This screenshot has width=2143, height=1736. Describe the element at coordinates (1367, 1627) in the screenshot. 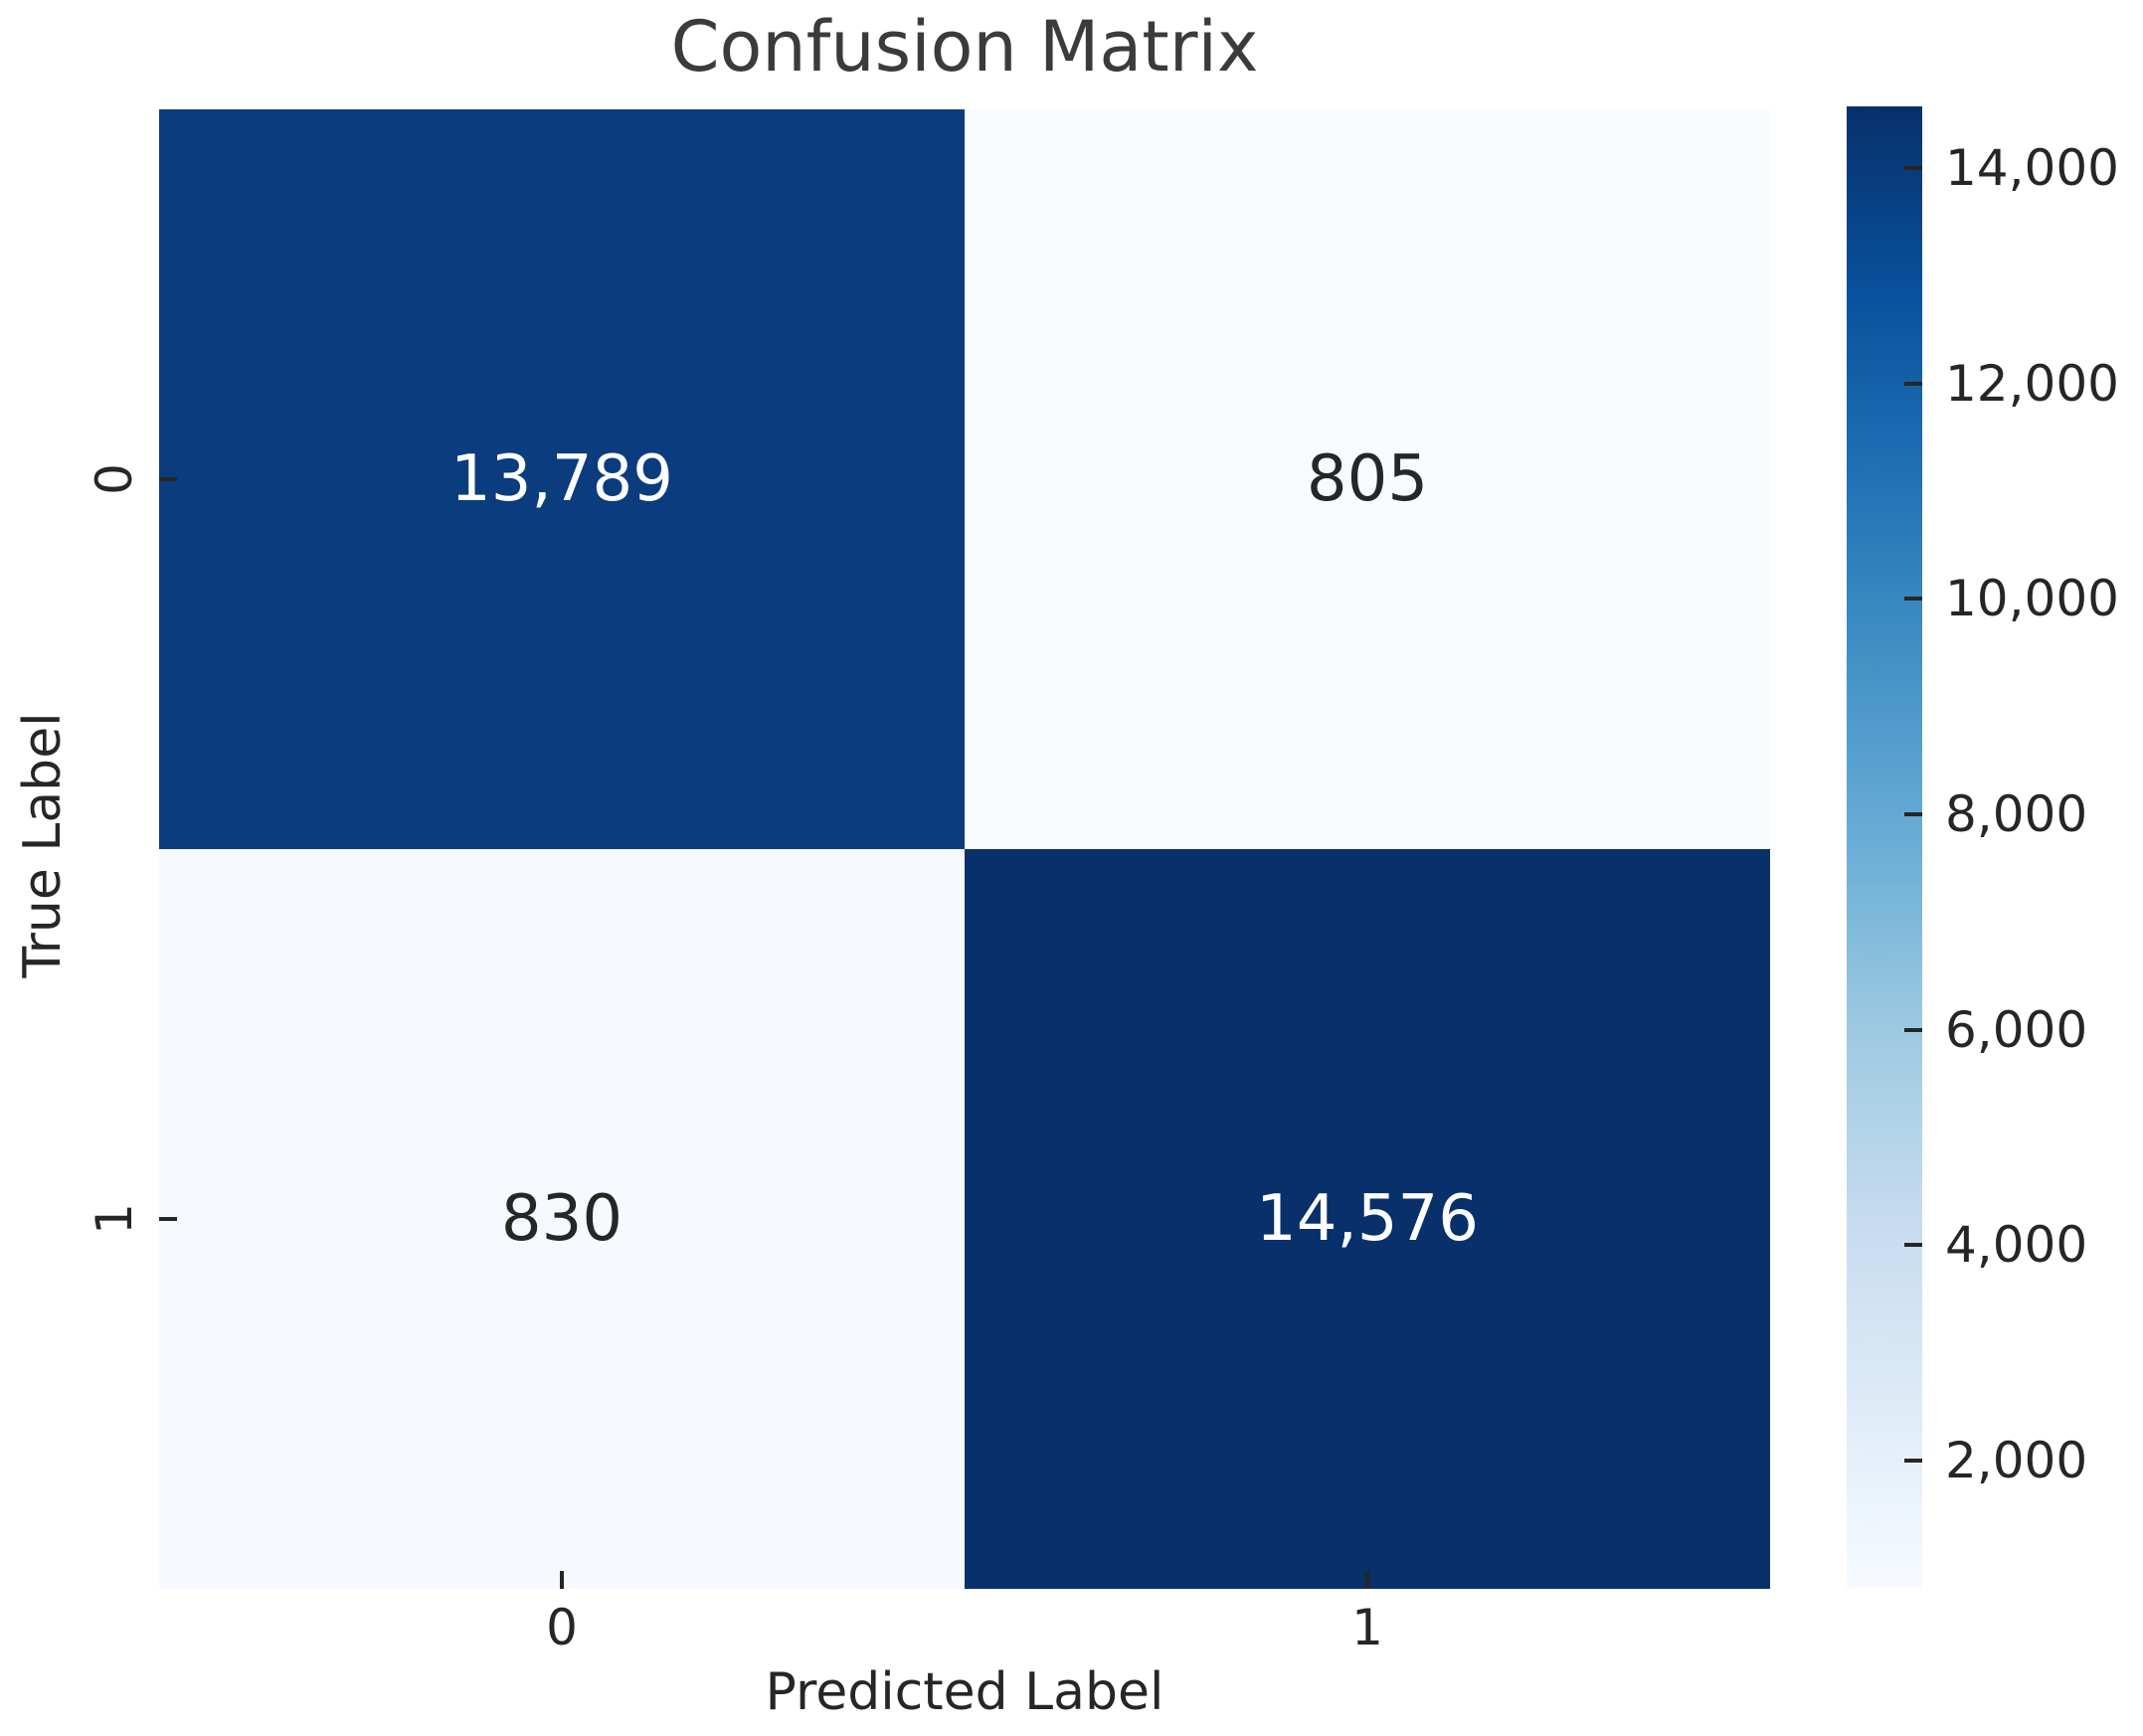

I see `x-tick-label-1: 1` at that location.